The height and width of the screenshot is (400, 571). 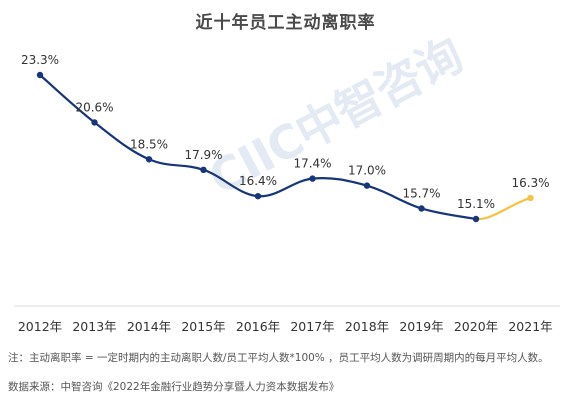 I want to click on x-tick-label: 2013年, so click(x=94, y=326).